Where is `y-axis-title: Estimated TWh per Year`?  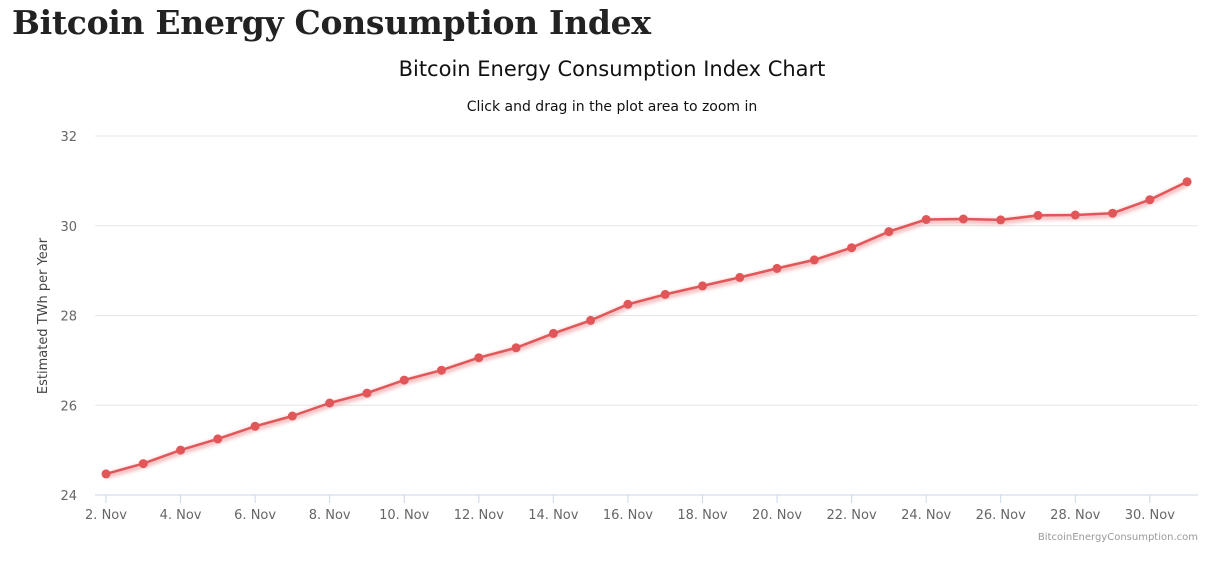 y-axis-title: Estimated TWh per Year is located at coordinates (43, 315).